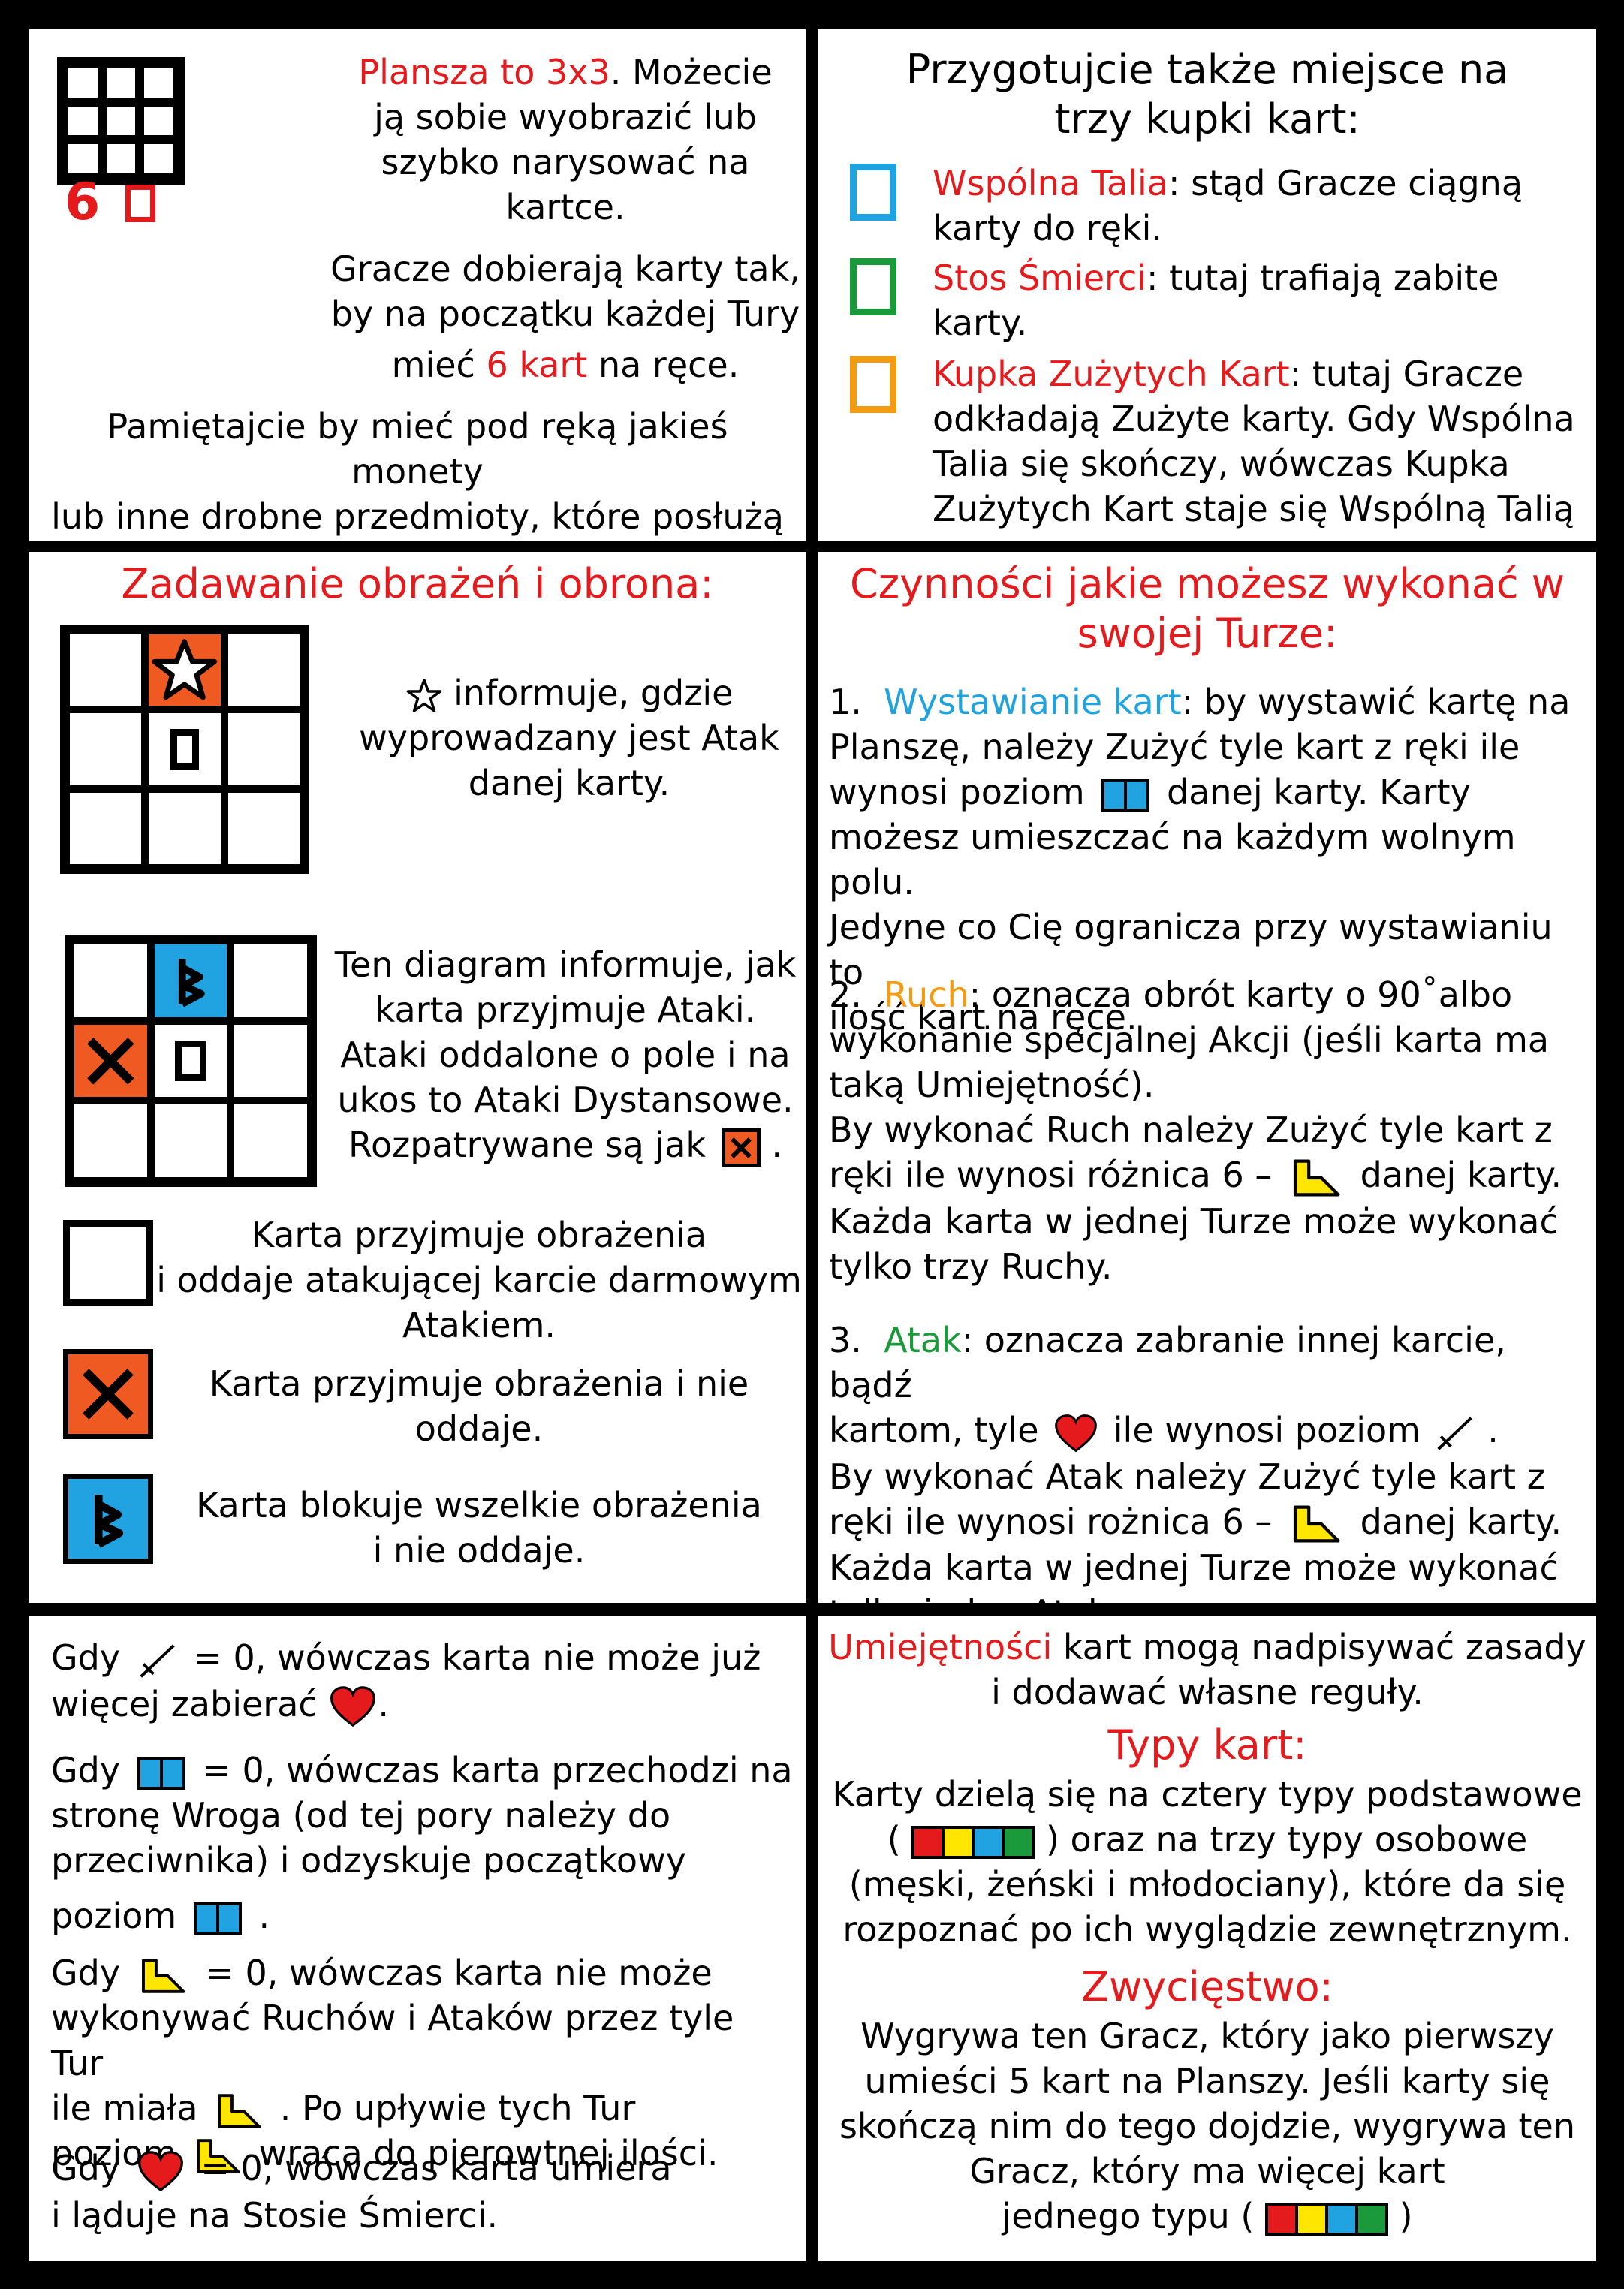 The width and height of the screenshot is (1624, 2289). I want to click on attack-direction-grid, so click(184, 749).